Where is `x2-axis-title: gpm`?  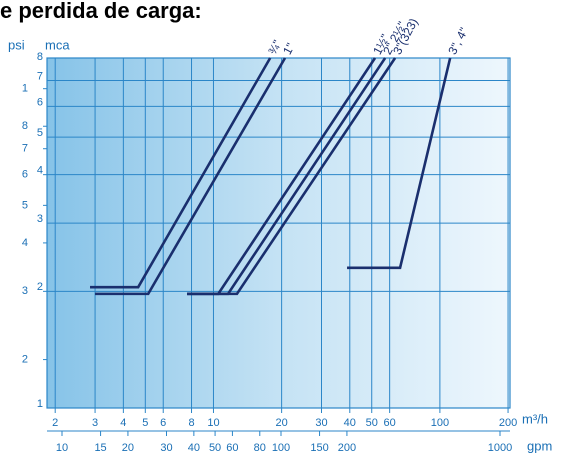 x2-axis-title: gpm is located at coordinates (539, 445).